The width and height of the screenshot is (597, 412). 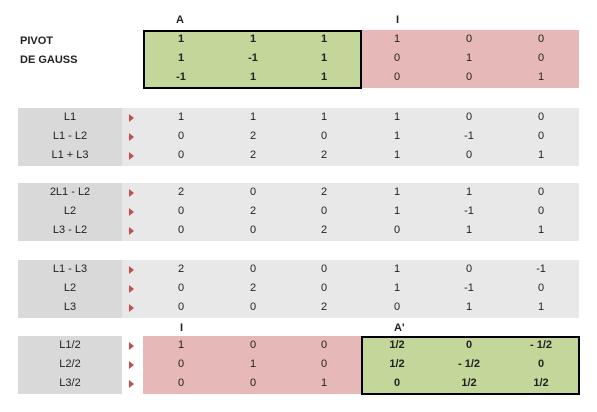 What do you see at coordinates (70, 192) in the screenshot?
I see `row-label: 2L1 - L2` at bounding box center [70, 192].